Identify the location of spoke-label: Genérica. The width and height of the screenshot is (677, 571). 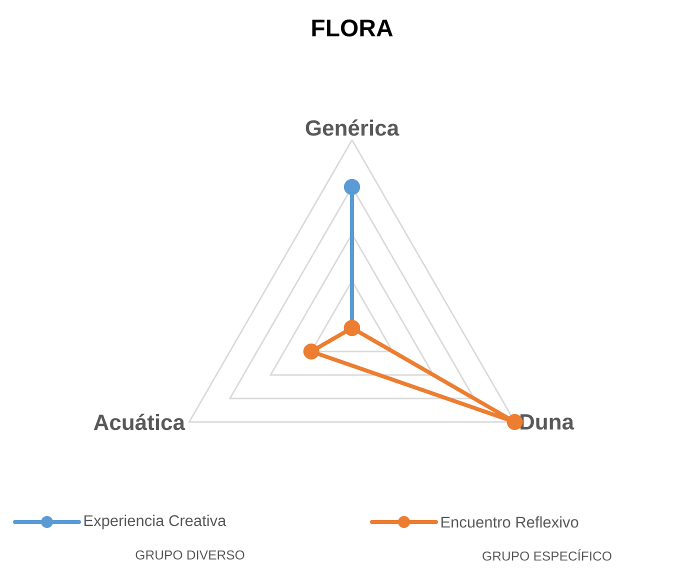
(353, 127).